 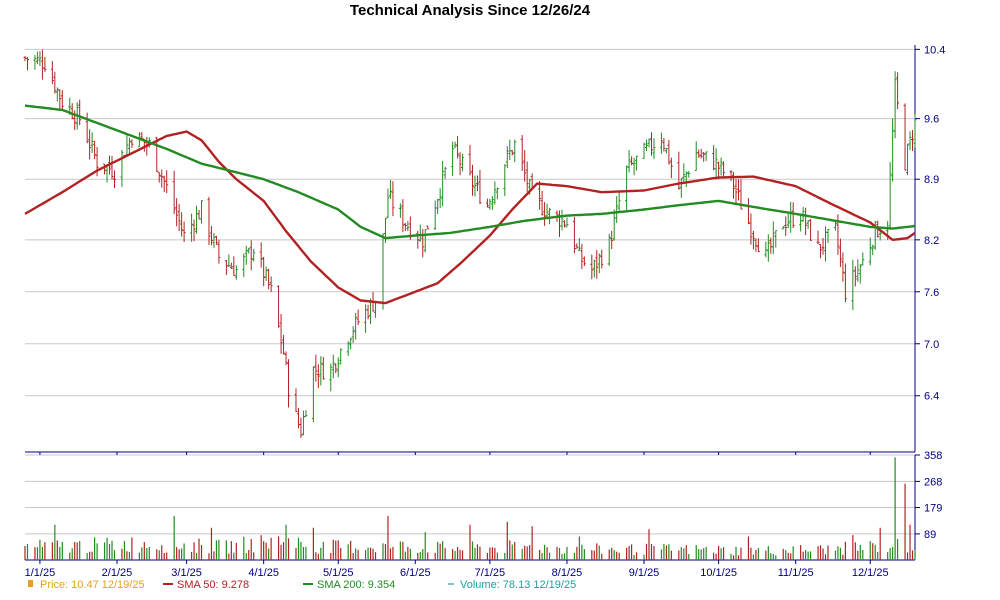 What do you see at coordinates (931, 241) in the screenshot?
I see `price-tick-label: 8.2` at bounding box center [931, 241].